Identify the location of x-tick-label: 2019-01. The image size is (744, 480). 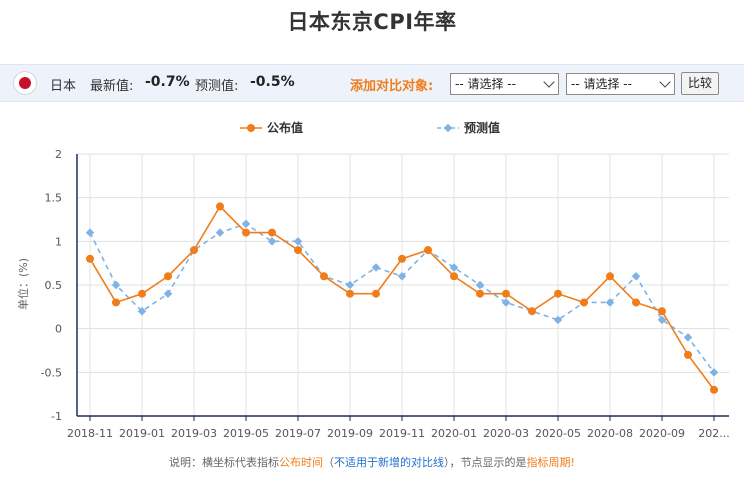
(142, 433).